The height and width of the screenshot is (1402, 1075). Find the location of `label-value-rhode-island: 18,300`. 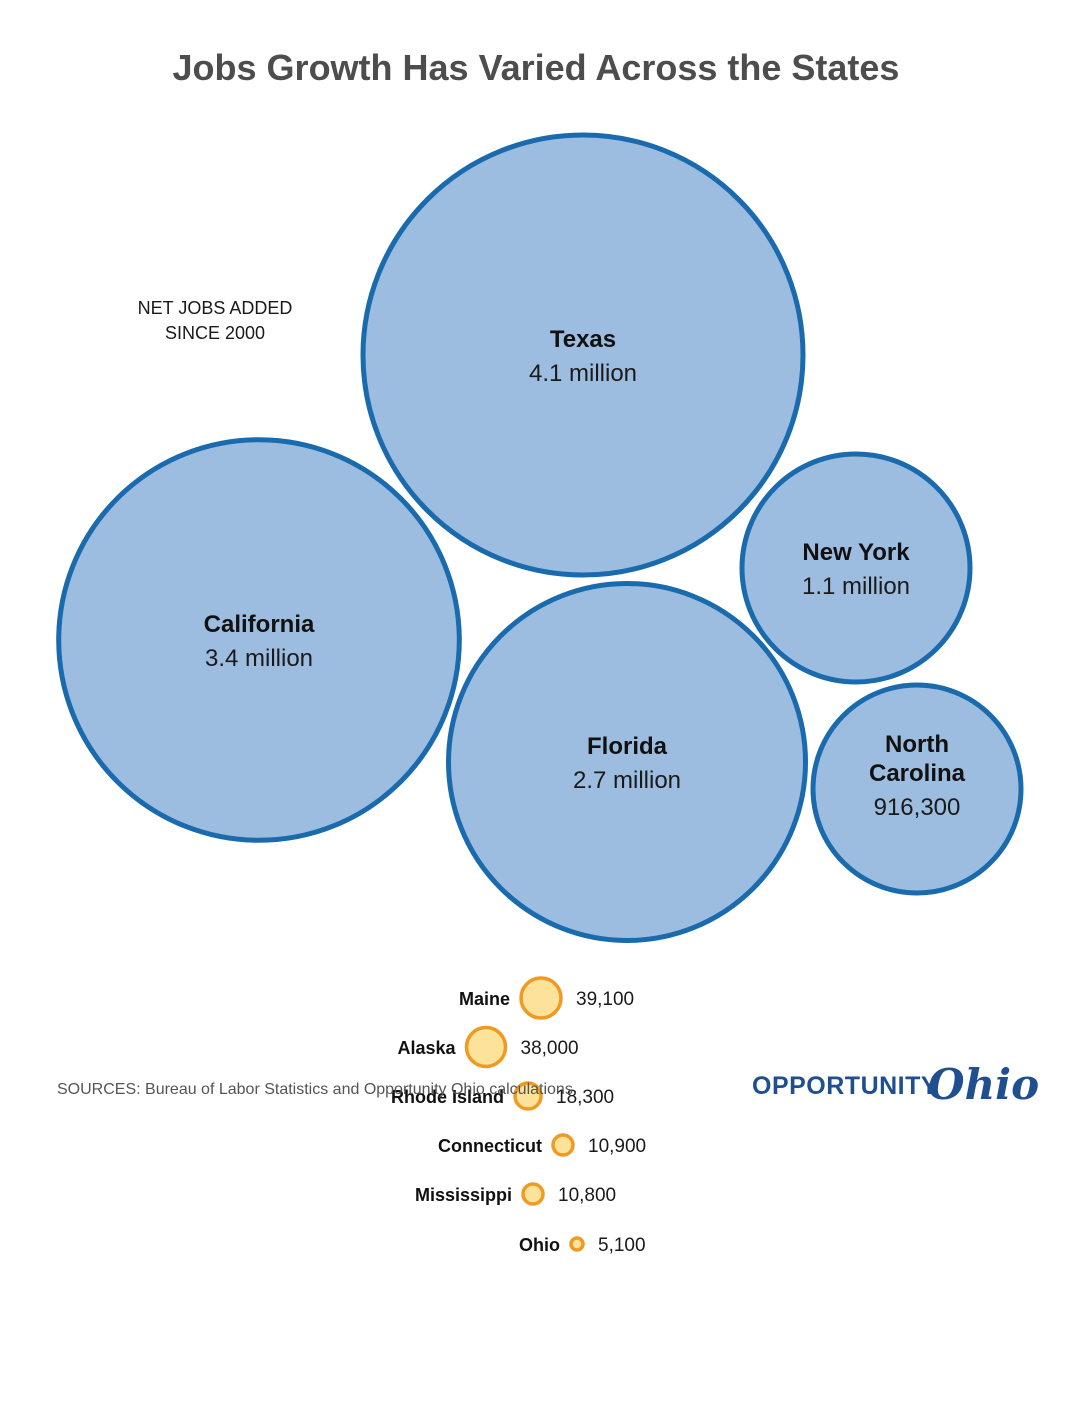

label-value-rhode-island: 18,300 is located at coordinates (585, 1097).